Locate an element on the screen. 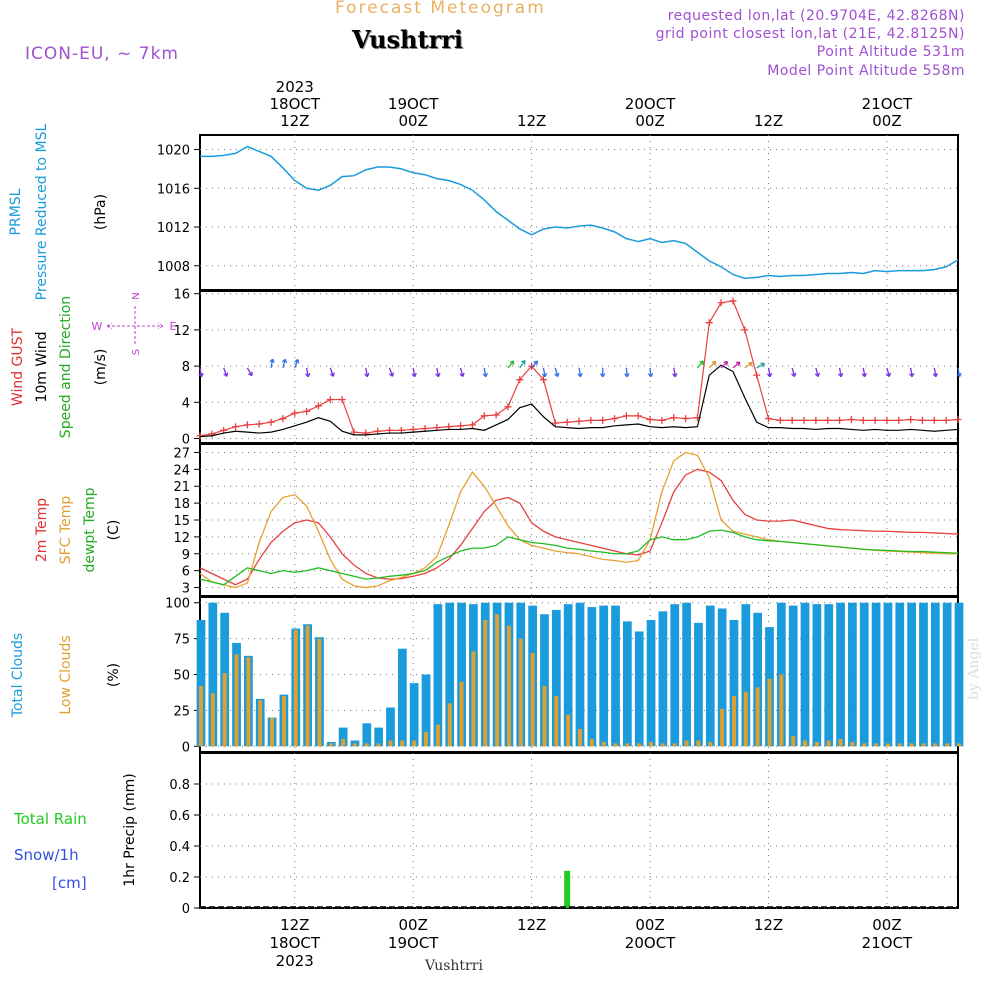 This screenshot has height=1000, width=1000. y-tick-label: 0.8 is located at coordinates (179, 785).